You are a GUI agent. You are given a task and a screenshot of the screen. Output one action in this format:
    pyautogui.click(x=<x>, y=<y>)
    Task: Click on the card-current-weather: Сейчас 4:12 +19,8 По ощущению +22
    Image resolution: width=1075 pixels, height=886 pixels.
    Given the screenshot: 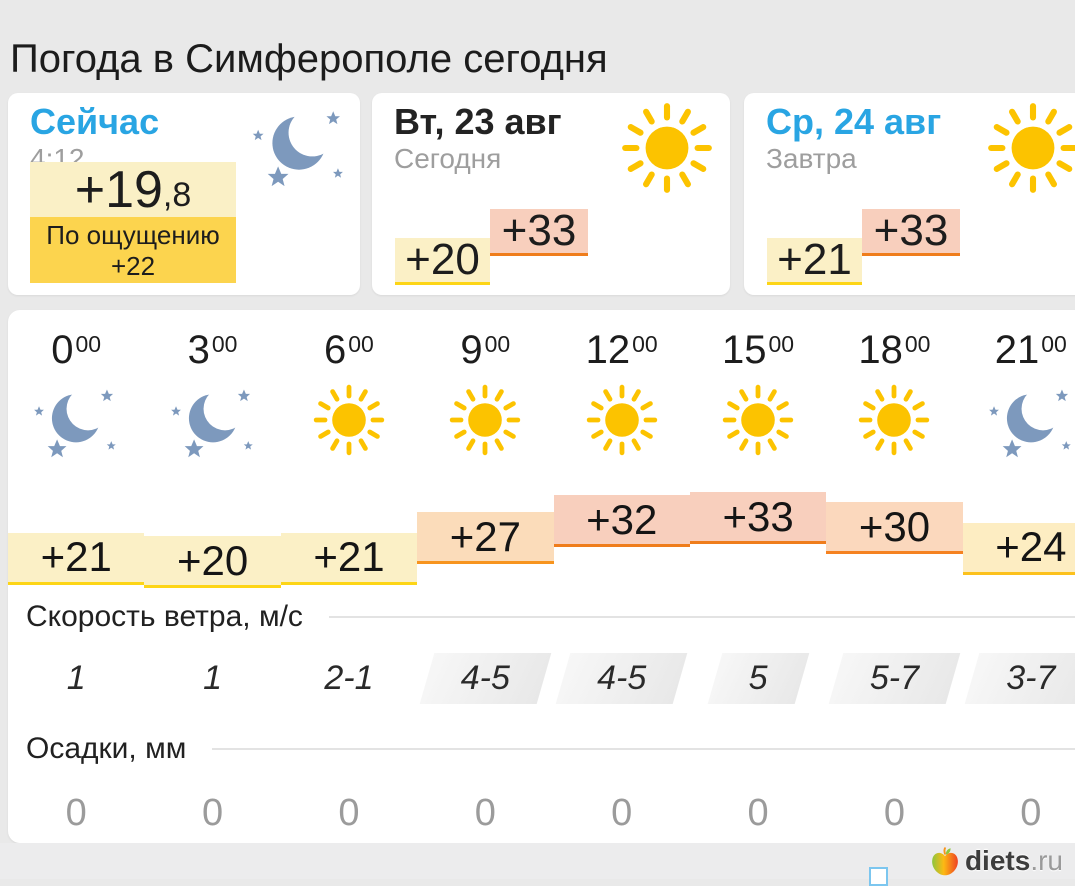 What is the action you would take?
    pyautogui.click(x=184, y=194)
    